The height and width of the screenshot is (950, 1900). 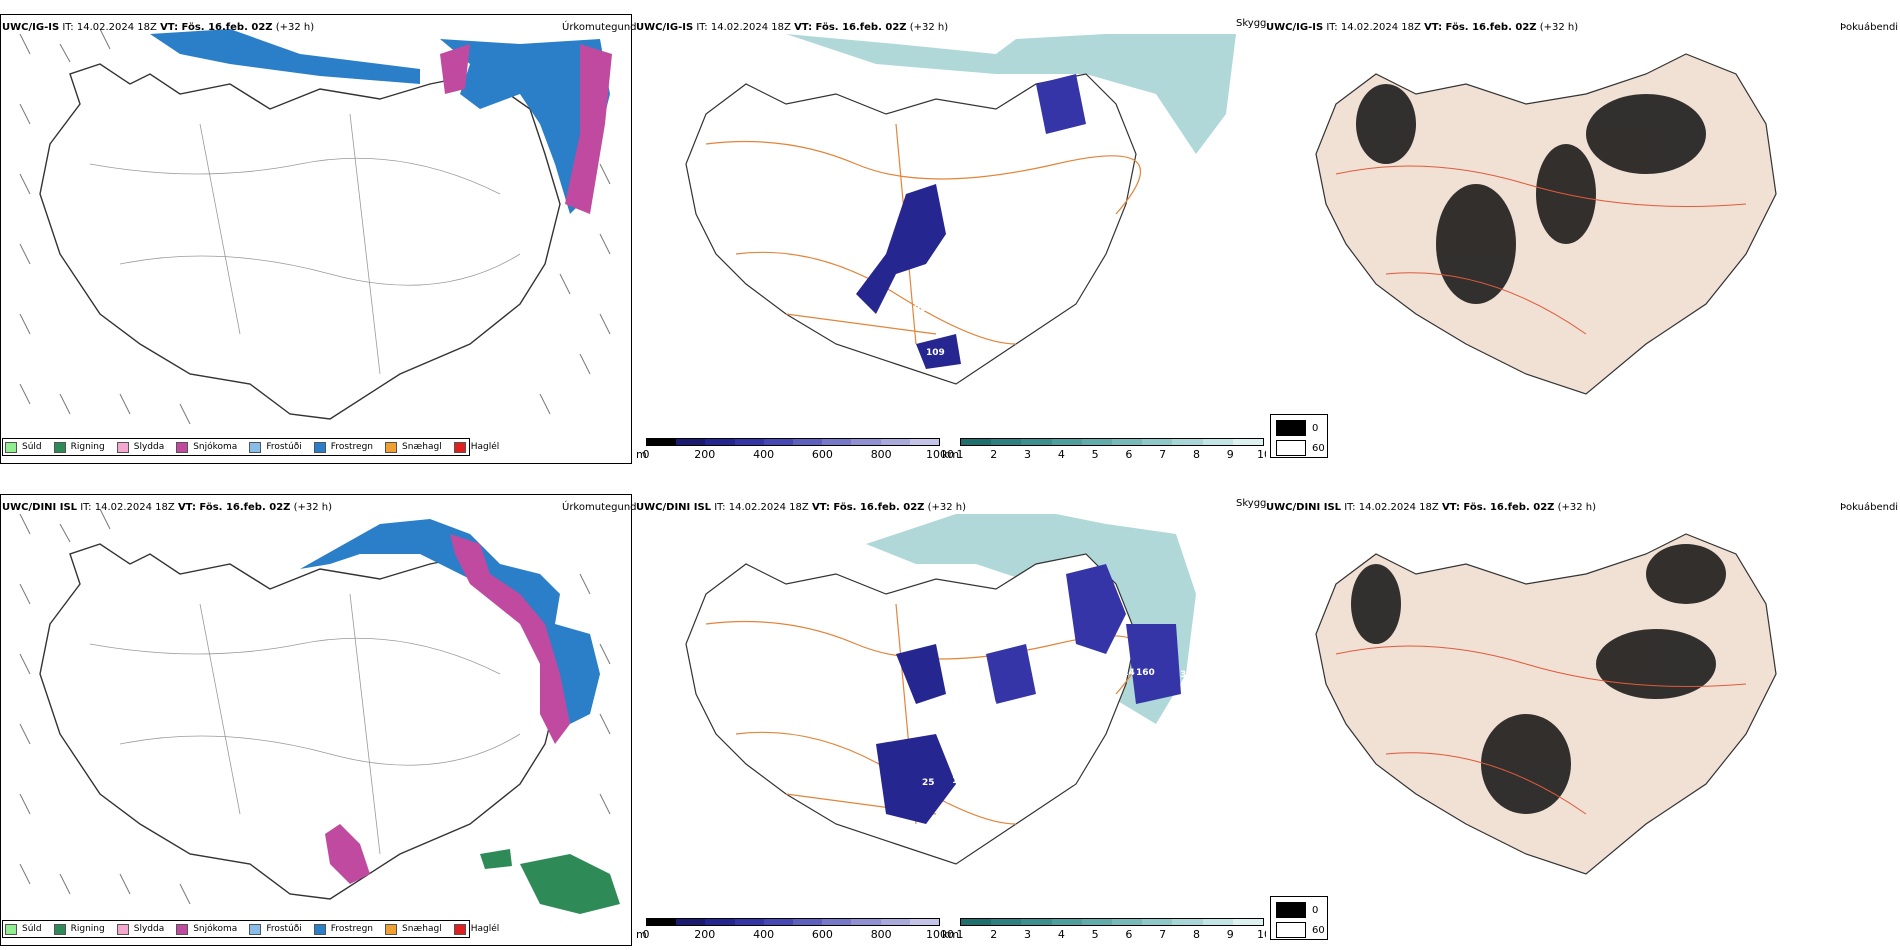 I want to click on ceiling-value-label: 247, so click(x=1207, y=693).